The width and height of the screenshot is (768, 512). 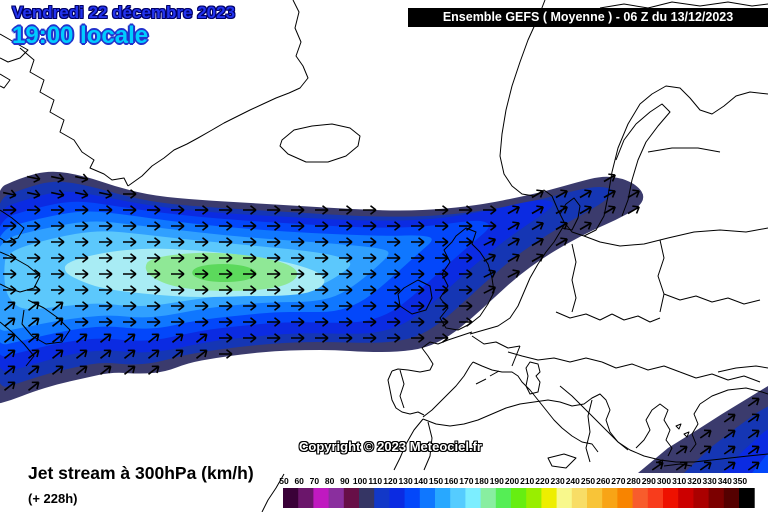 What do you see at coordinates (299, 481) in the screenshot?
I see `legend-label-60: 60` at bounding box center [299, 481].